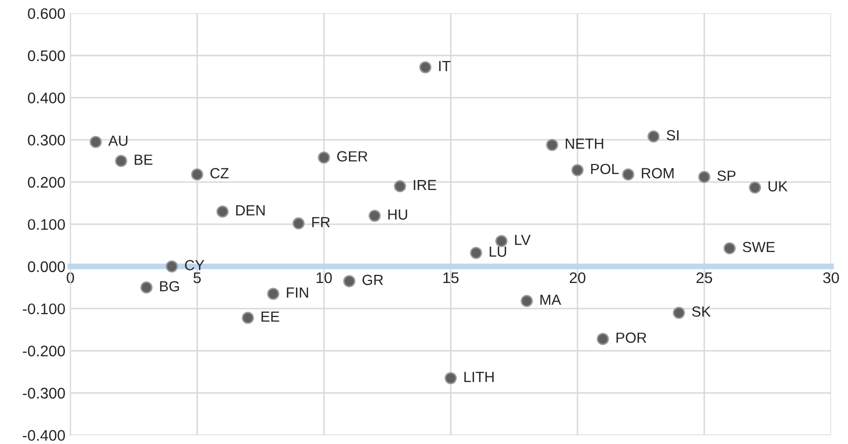  Describe the element at coordinates (658, 173) in the screenshot. I see `annotation: ROM` at that location.